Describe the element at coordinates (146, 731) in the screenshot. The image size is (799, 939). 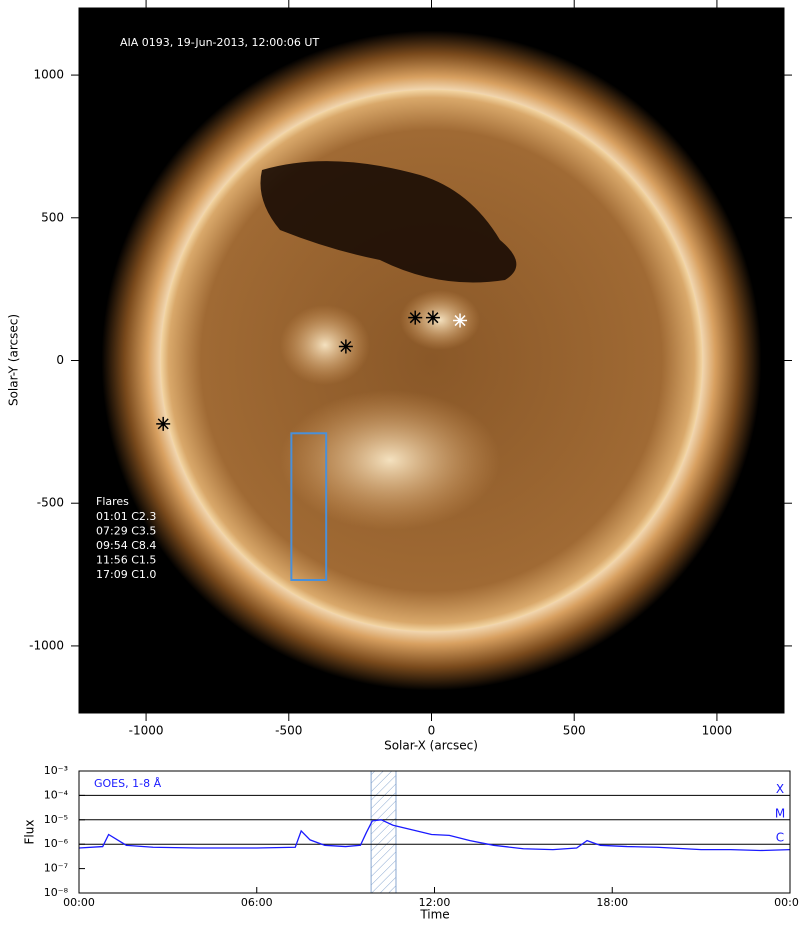
I see `x-tick-label: -1000` at that location.